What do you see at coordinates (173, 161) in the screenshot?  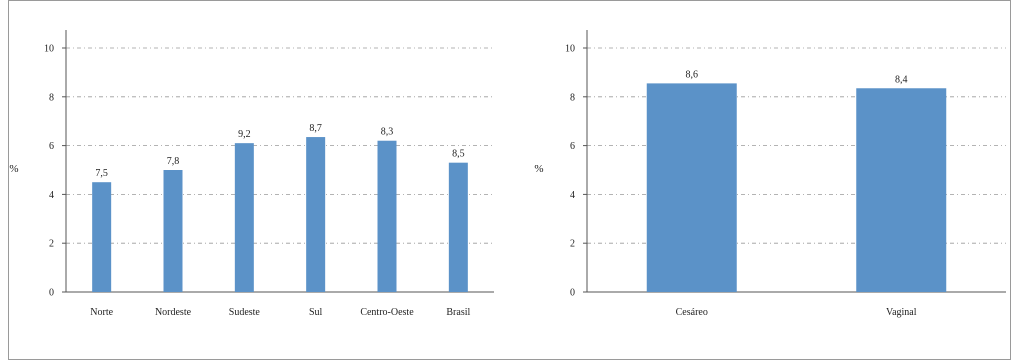 I see `bar-data-label: 7,8` at bounding box center [173, 161].